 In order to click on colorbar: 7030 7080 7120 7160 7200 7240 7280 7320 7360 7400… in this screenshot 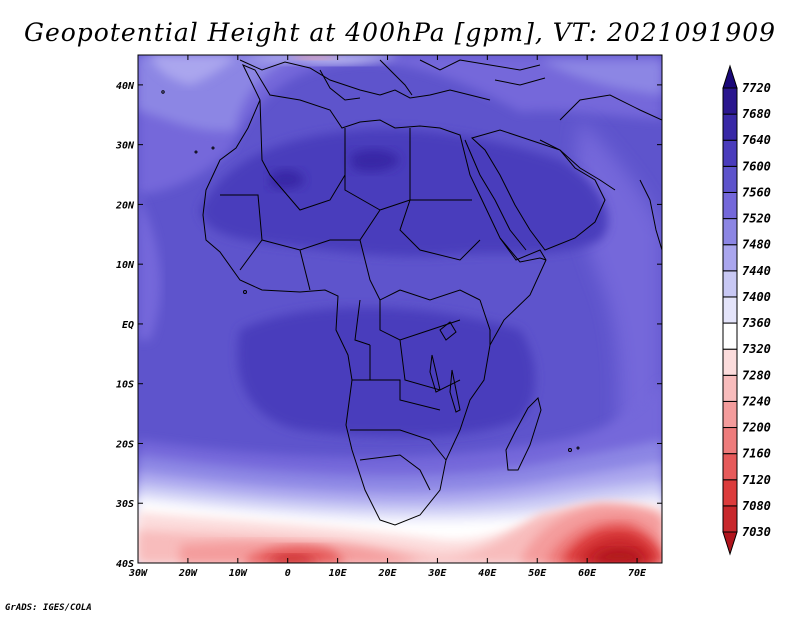, I will do `click(746, 310)`.